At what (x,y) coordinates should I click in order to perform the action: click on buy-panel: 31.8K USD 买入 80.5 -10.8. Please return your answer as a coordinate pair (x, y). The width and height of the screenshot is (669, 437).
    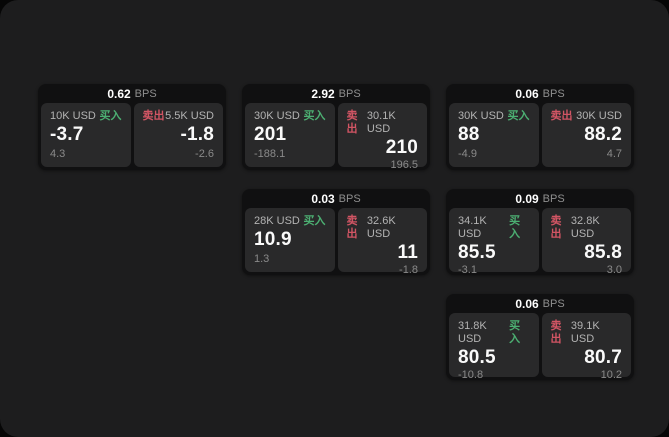
    Looking at the image, I should click on (494, 347).